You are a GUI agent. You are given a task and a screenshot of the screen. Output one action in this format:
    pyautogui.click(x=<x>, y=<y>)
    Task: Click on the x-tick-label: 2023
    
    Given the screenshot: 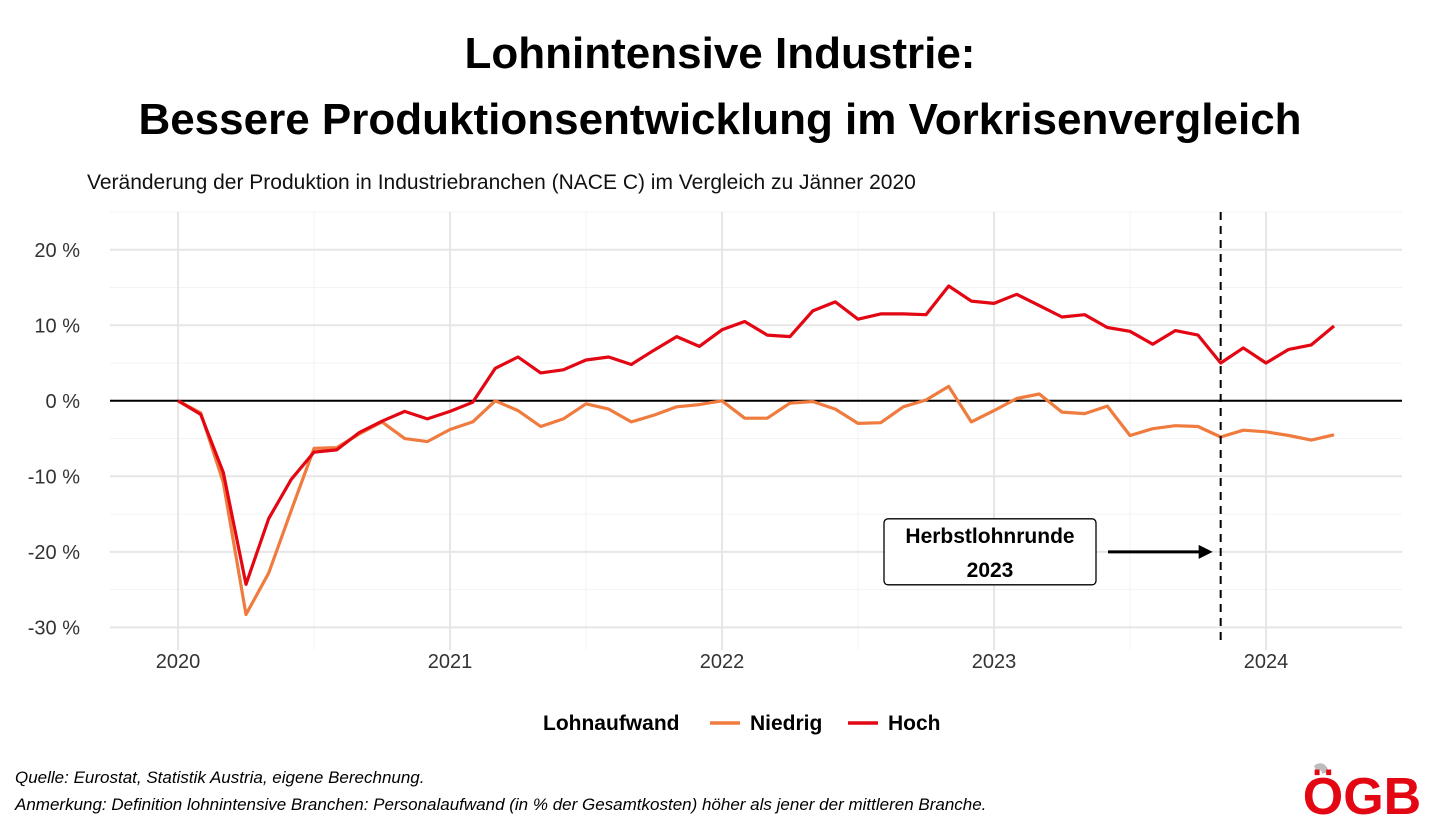 What is the action you would take?
    pyautogui.click(x=994, y=662)
    